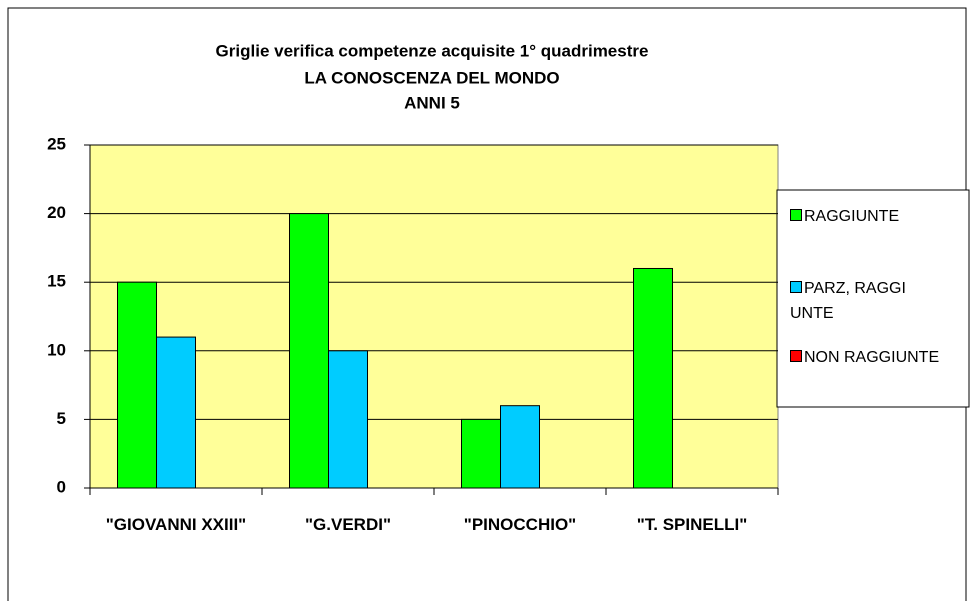 This screenshot has height=601, width=974. Describe the element at coordinates (432, 102) in the screenshot. I see `chart-title: ANNI 5` at that location.